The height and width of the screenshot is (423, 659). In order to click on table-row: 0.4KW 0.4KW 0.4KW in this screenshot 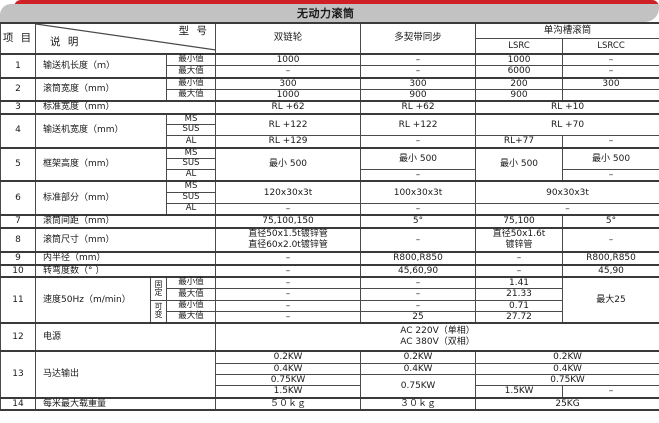, I will do `click(330, 368)`.